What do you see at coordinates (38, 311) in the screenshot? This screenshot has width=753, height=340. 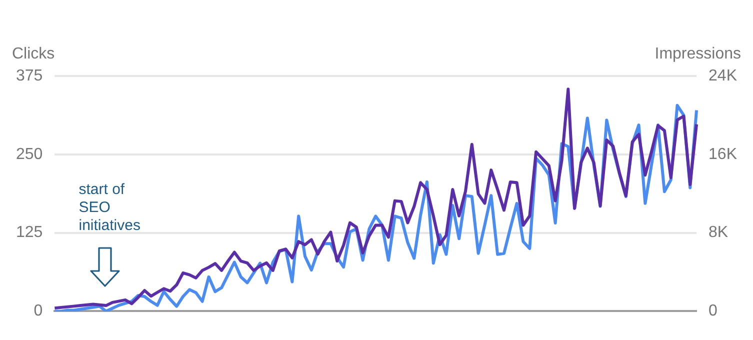 I see `y-tick-label: 0` at bounding box center [38, 311].